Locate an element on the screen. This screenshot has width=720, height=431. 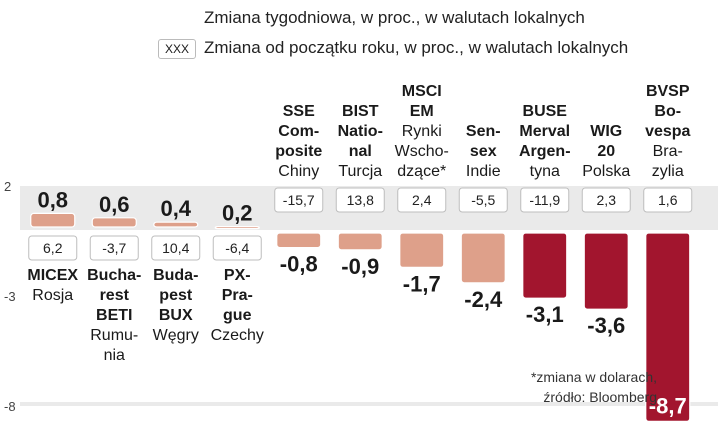
ytd-value-label: -3,7 is located at coordinates (114, 248).